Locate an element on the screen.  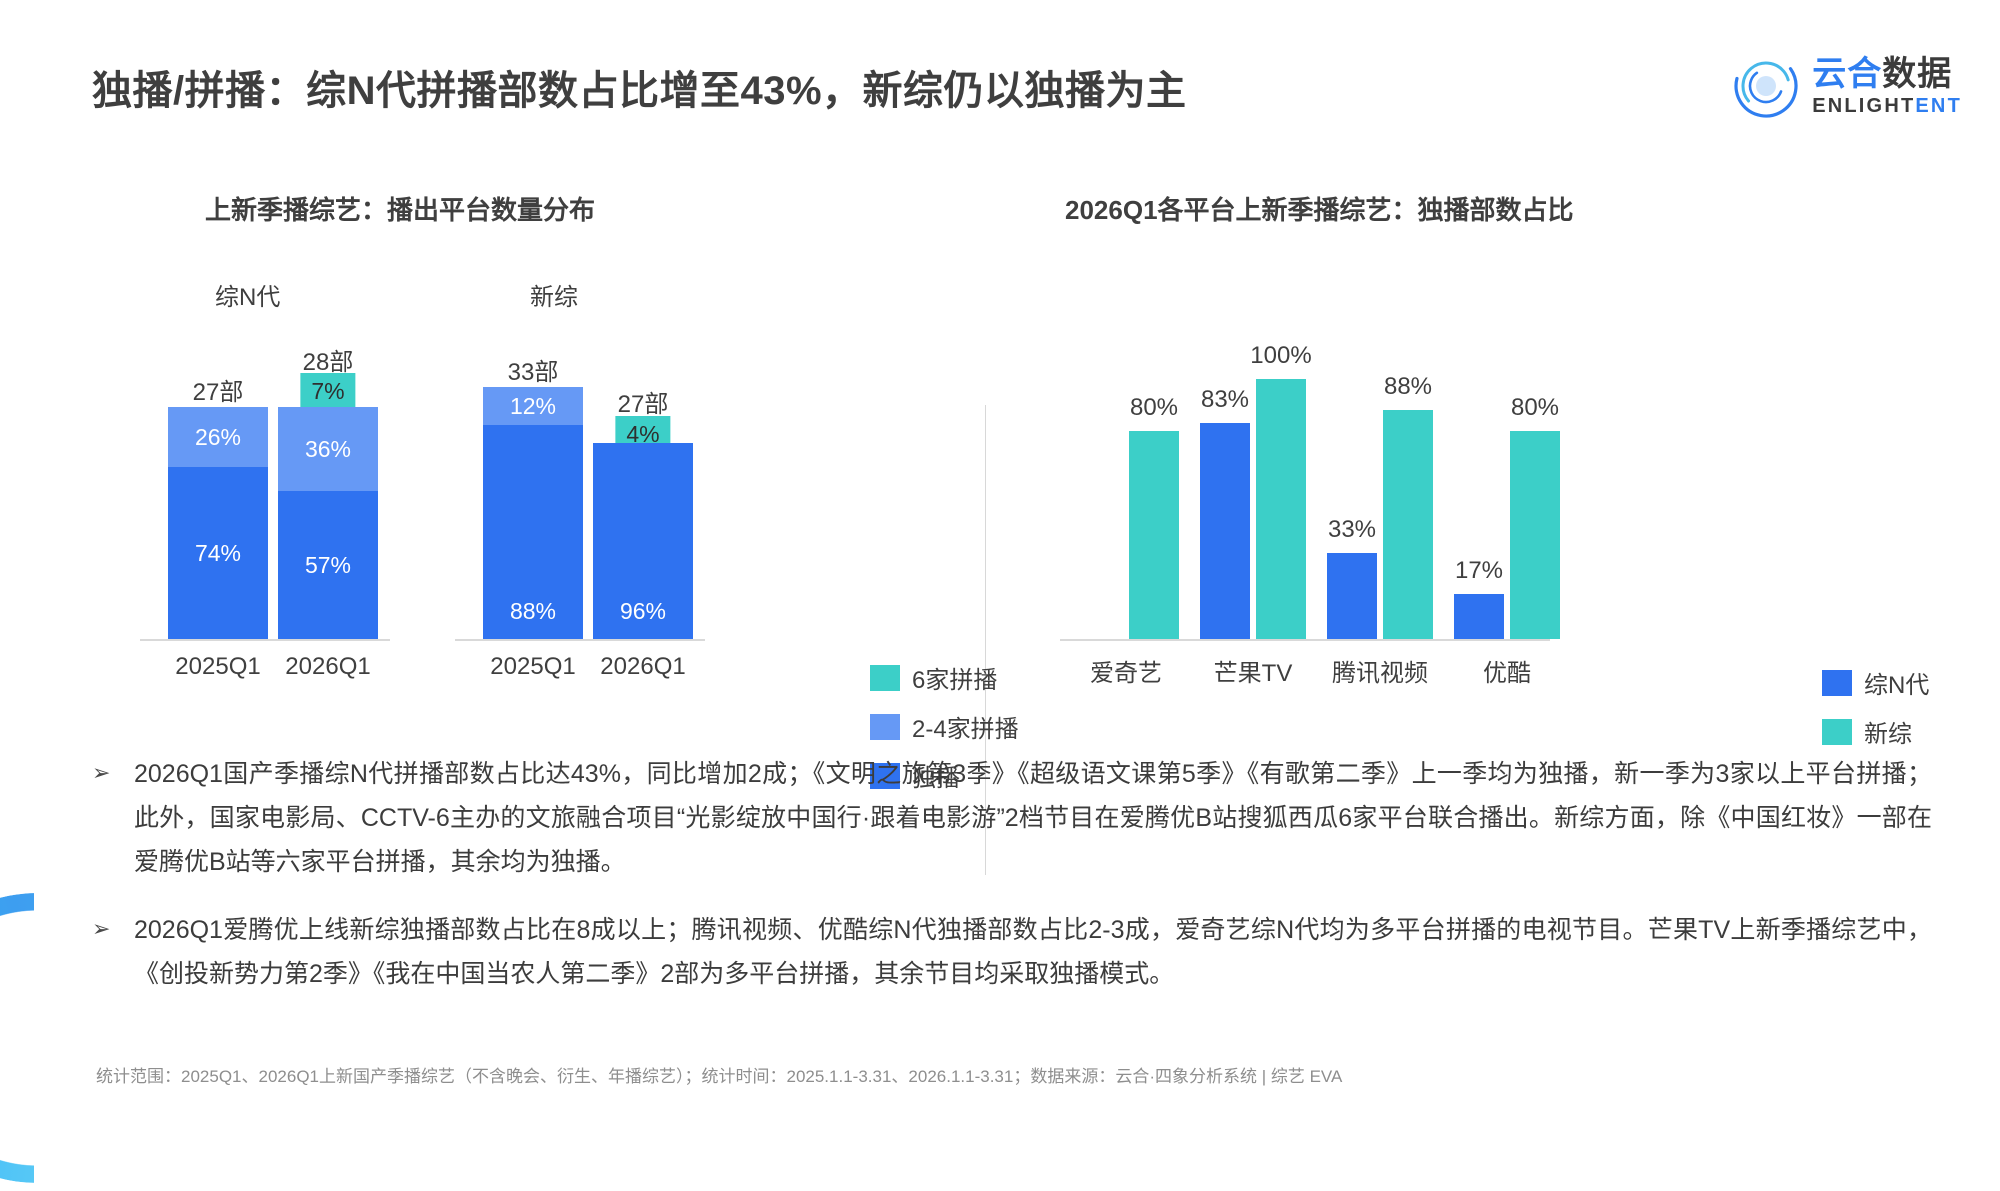
bar-segment-label: 36% is located at coordinates (328, 448).